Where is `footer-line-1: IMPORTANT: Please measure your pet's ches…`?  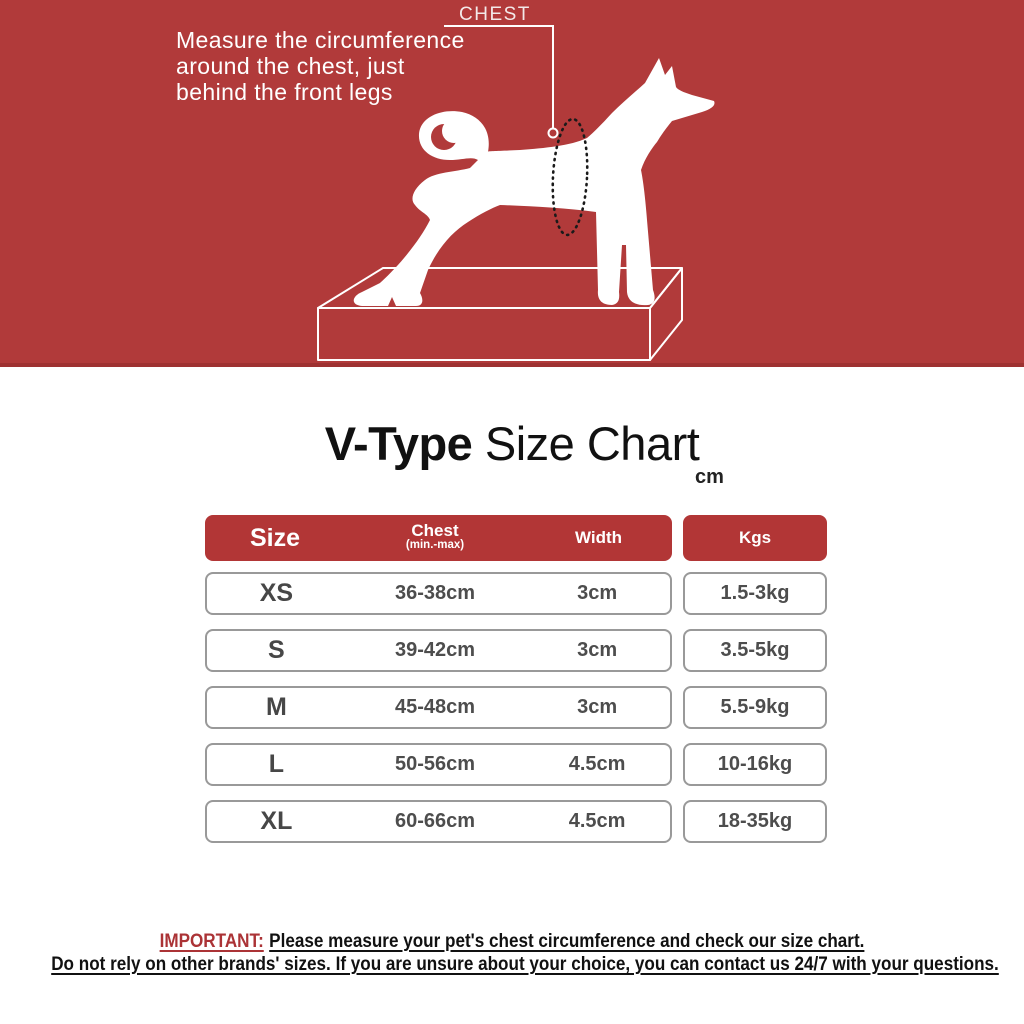 footer-line-1: IMPORTANT: Please measure your pet's ches… is located at coordinates (512, 941).